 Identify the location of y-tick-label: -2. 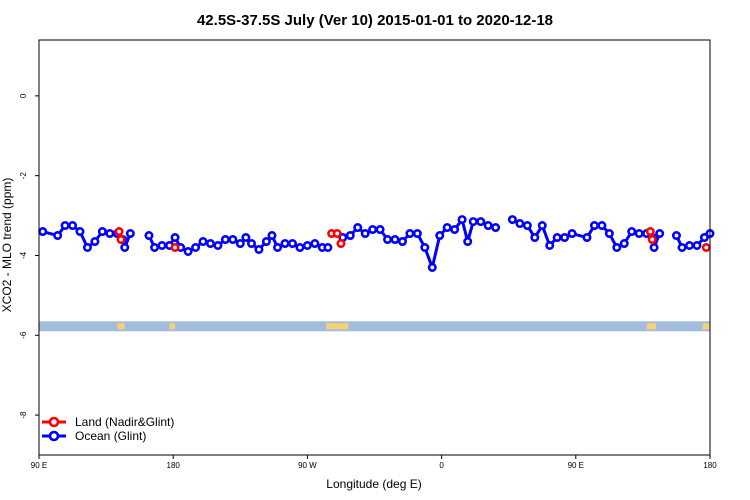
(23, 176).